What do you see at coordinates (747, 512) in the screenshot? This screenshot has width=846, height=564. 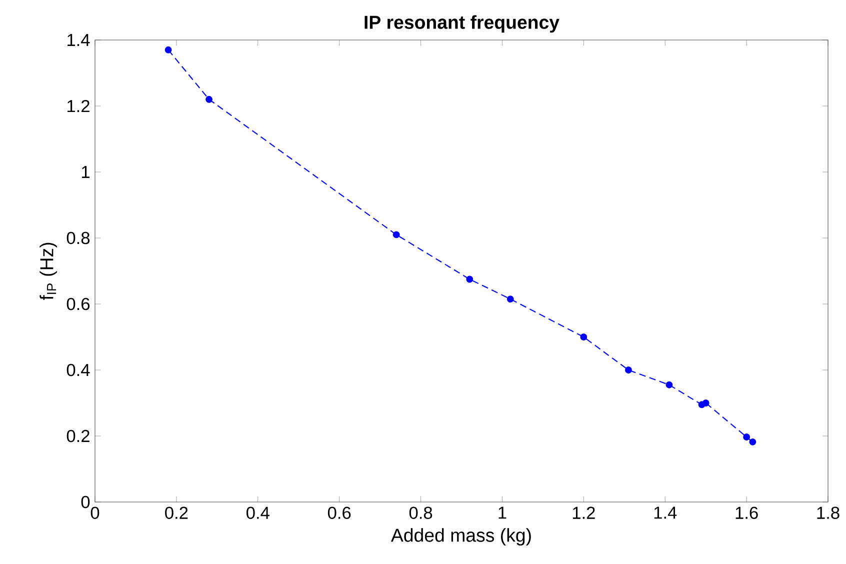 I see `x-tick-label: 1.6` at bounding box center [747, 512].